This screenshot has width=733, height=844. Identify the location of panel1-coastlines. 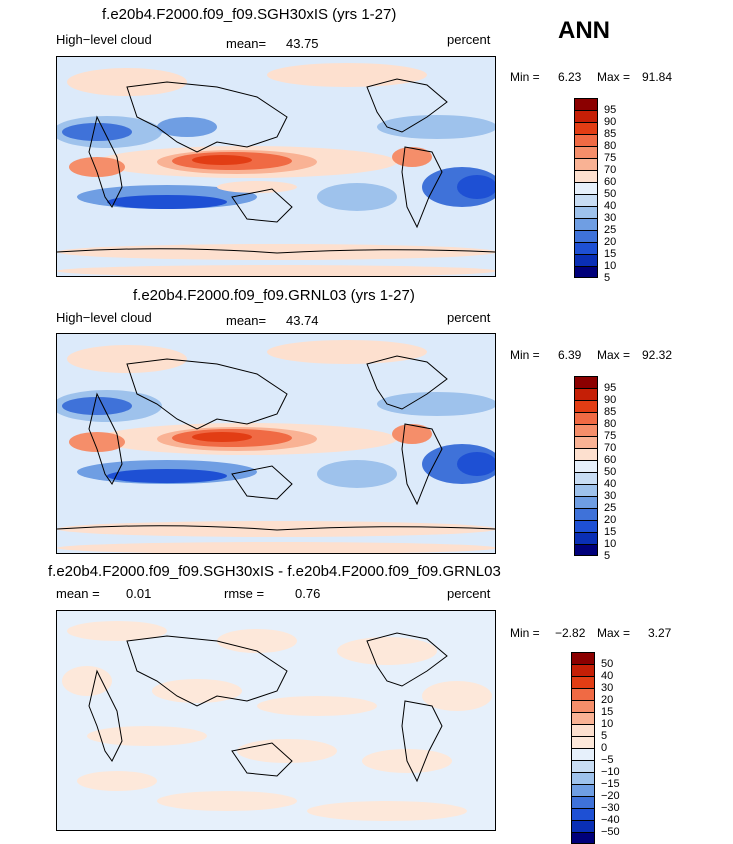
(276, 166).